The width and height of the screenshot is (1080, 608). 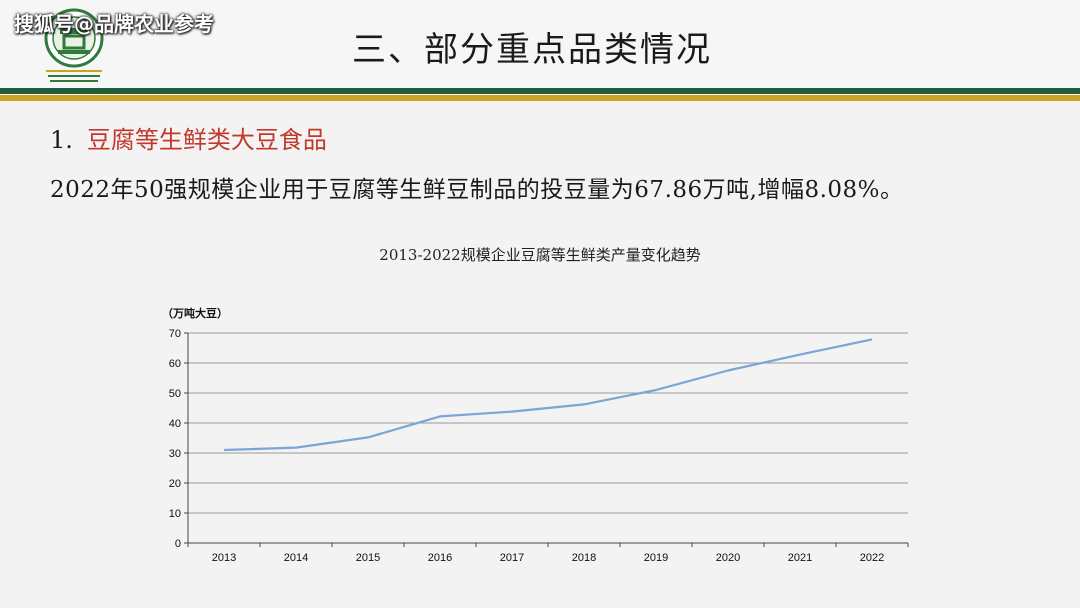 I want to click on x-tick-label: 2021, so click(x=800, y=558).